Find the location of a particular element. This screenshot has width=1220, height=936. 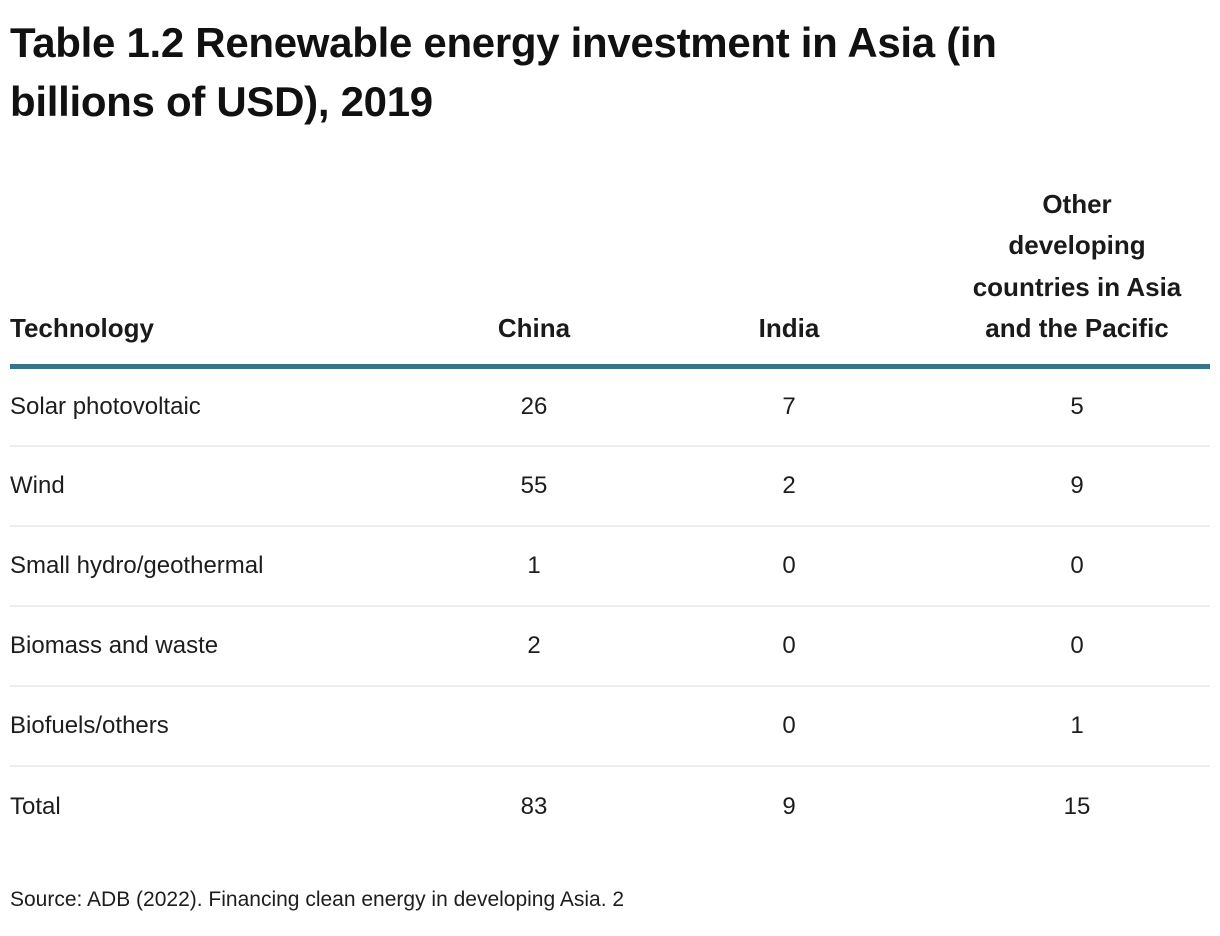

cell-india: 7 is located at coordinates (789, 407).